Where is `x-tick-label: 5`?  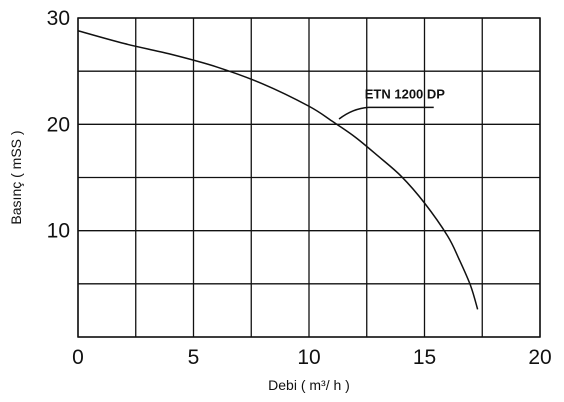
x-tick-label: 5 is located at coordinates (194, 357).